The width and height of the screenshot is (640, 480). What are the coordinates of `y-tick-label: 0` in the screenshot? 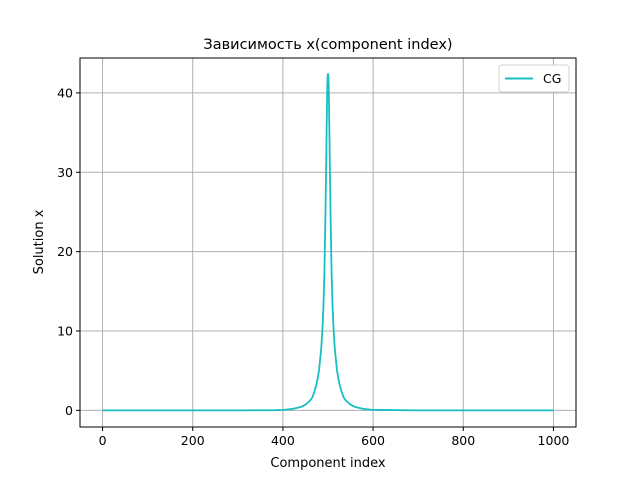 It's located at (69, 410).